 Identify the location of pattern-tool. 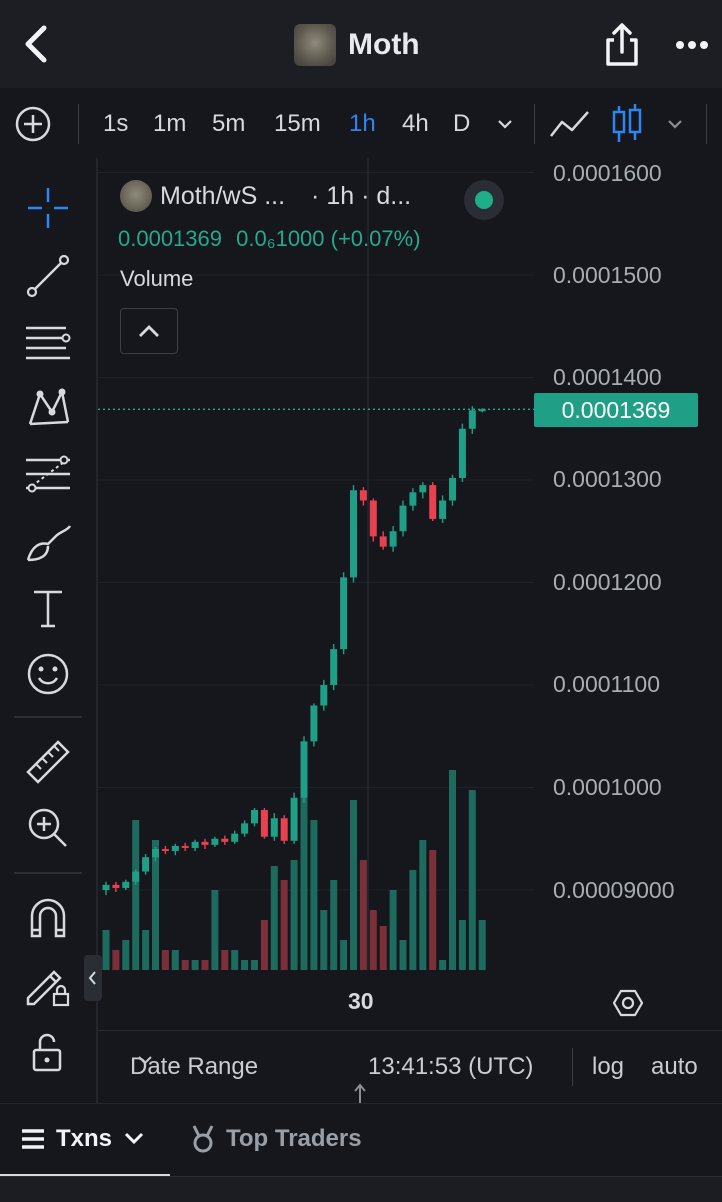
(48, 408).